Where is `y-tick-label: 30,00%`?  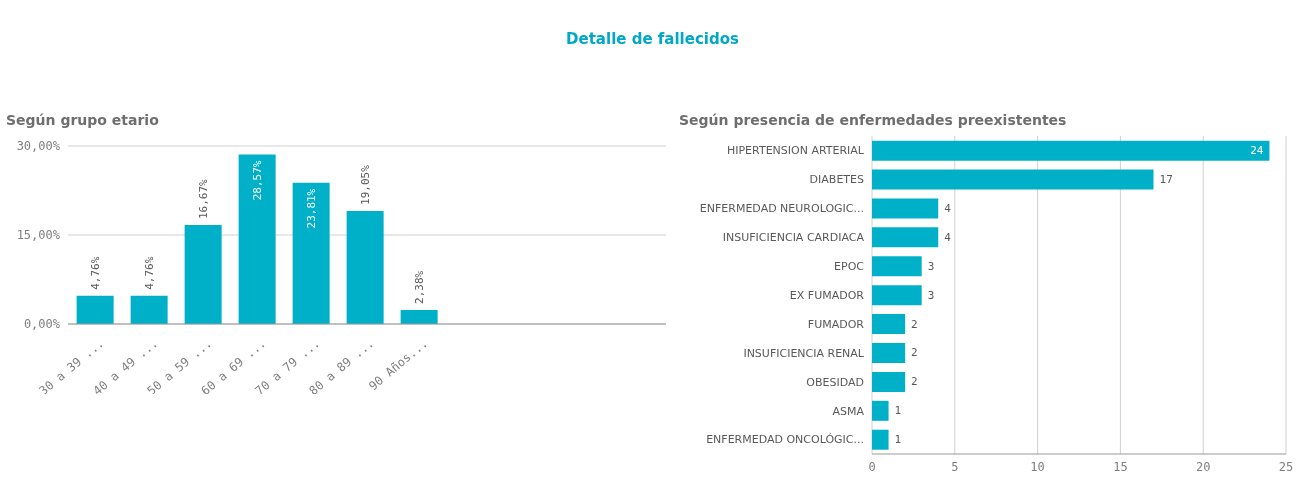 y-tick-label: 30,00% is located at coordinates (38, 146).